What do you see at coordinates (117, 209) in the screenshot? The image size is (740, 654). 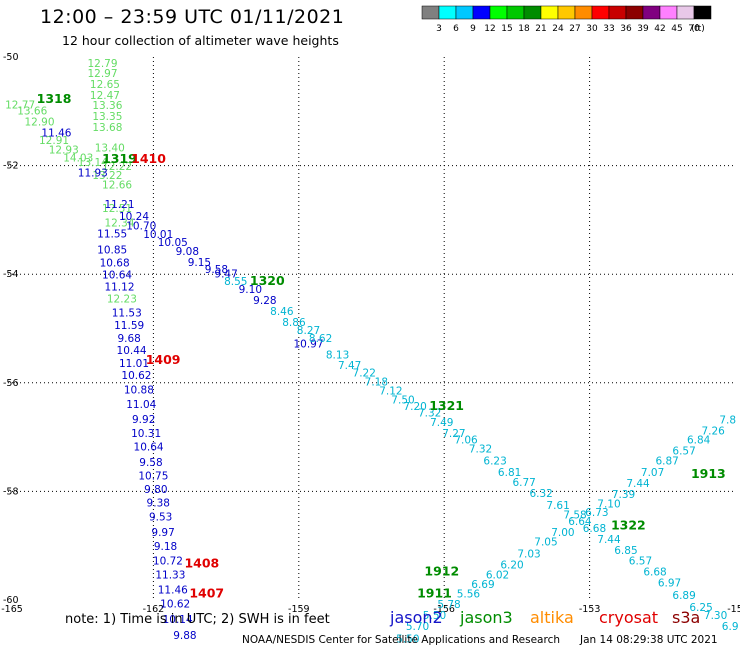 I see `wave-height-label: 12.51` at bounding box center [117, 209].